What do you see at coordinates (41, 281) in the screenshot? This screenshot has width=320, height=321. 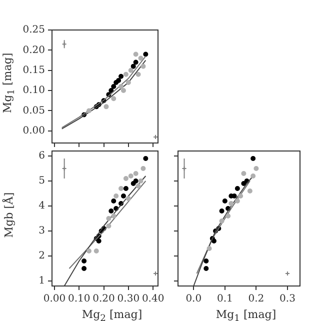 I see `y-tick-label: 1` at bounding box center [41, 281].